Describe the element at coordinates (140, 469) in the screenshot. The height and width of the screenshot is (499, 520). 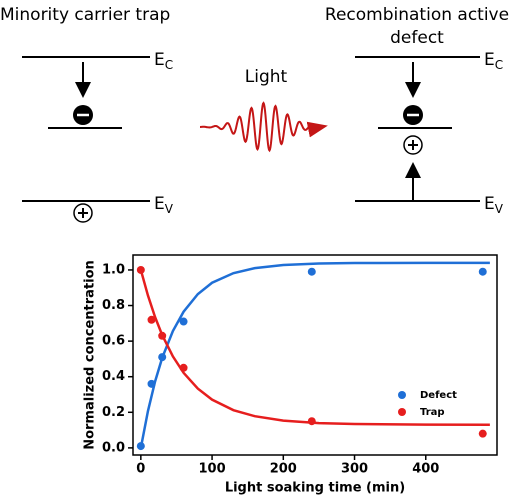
I see `x-tick-label: 0` at that location.